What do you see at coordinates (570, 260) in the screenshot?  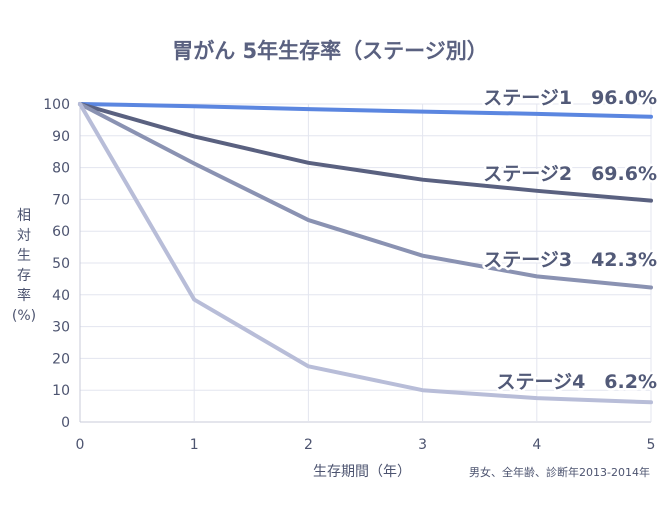 I see `series-label-3: ステージ3 42.3%` at bounding box center [570, 260].